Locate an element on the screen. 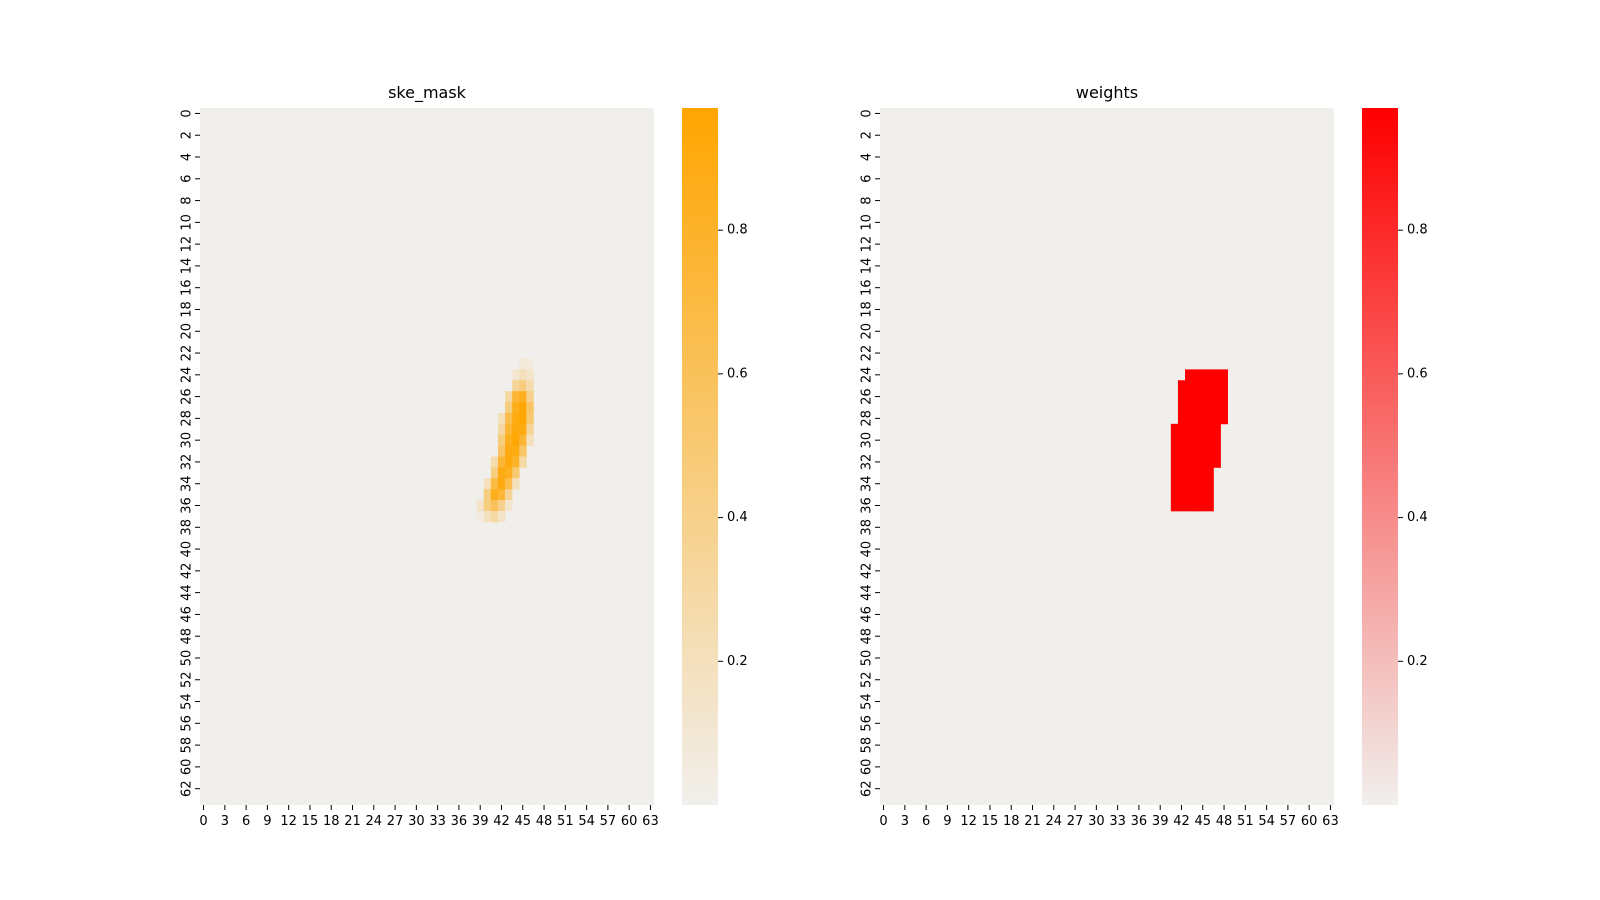 The image size is (1600, 900). x-tick-label: 24 is located at coordinates (374, 821).